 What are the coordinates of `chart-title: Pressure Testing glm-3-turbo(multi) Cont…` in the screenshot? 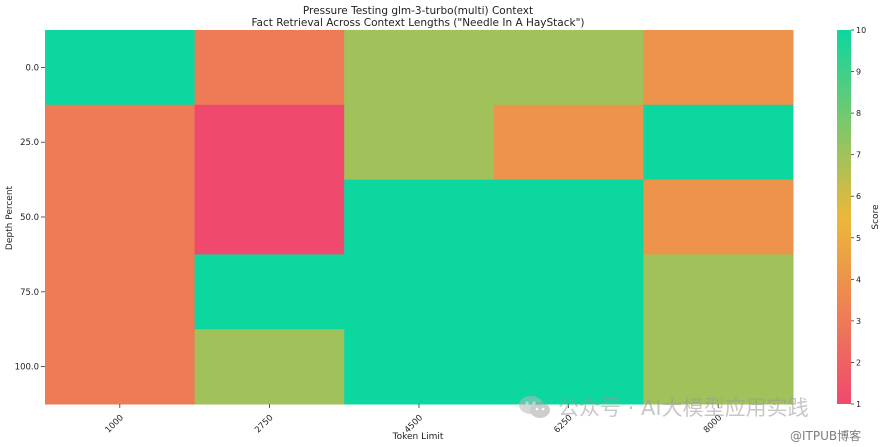 It's located at (418, 11).